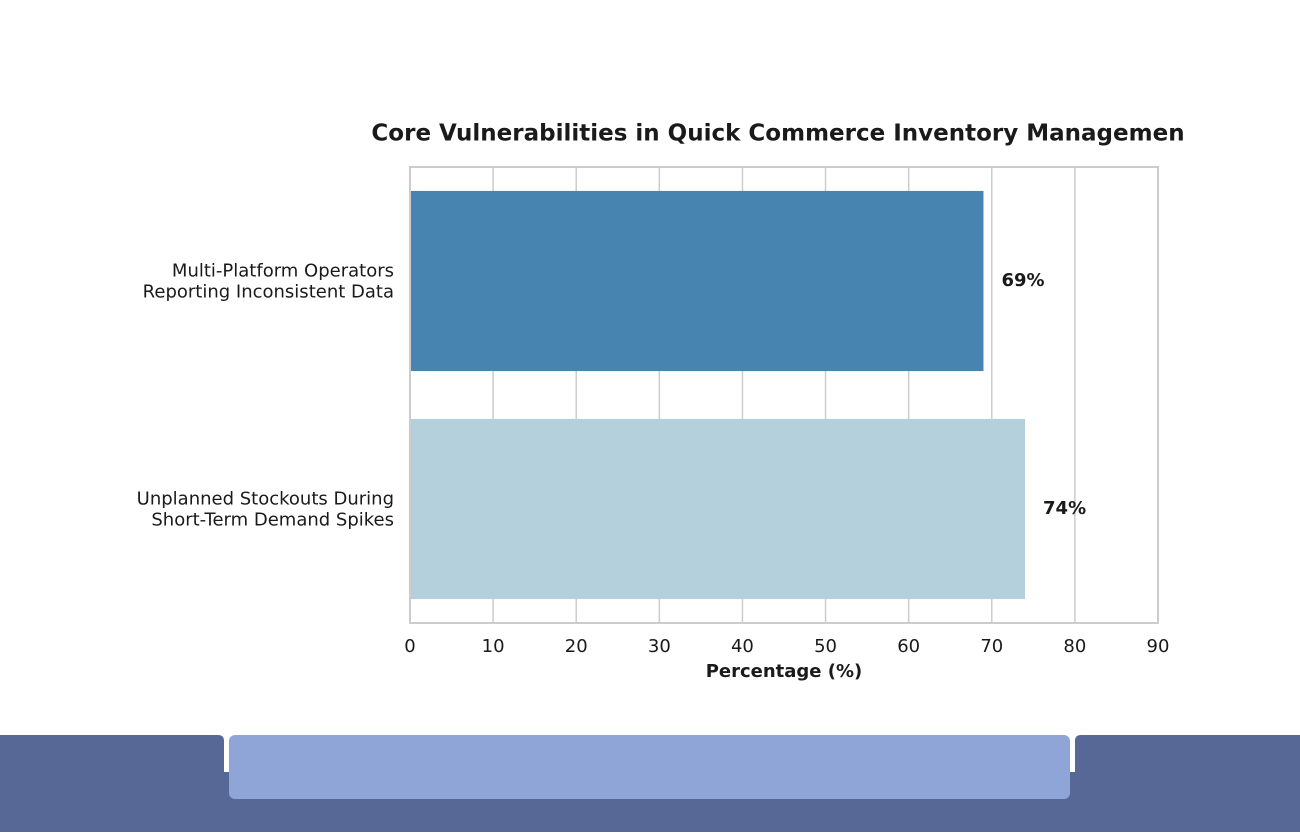  What do you see at coordinates (409, 646) in the screenshot?
I see `x-tick-label: 0` at bounding box center [409, 646].